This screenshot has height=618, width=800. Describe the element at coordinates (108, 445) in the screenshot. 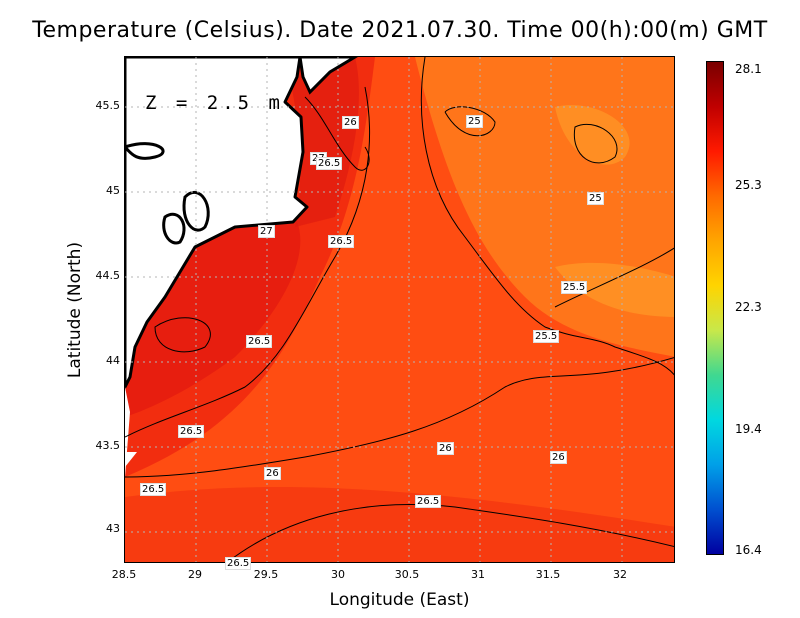

I see `y-tick-label: 43.5` at that location.